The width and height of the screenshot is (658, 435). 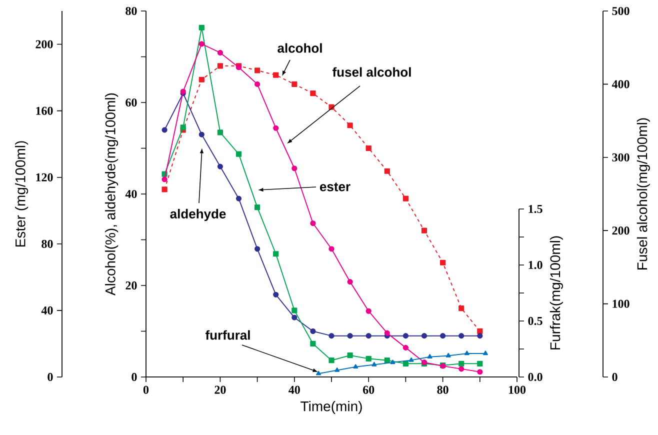 I want to click on x-axis-title: Time(min), so click(x=331, y=407).